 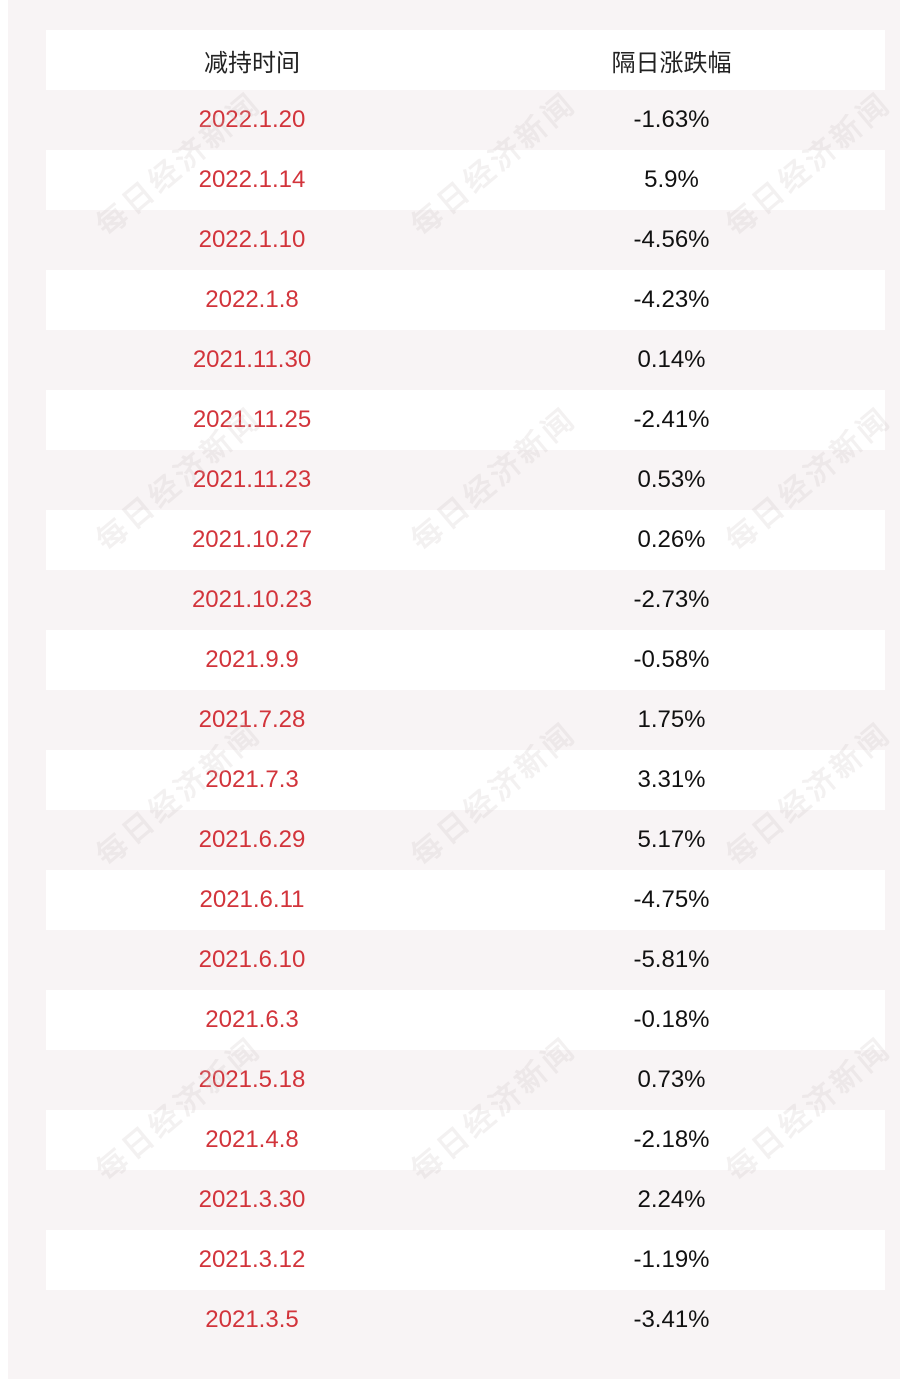 What do you see at coordinates (252, 1139) in the screenshot?
I see `cell-date: 2021.4.8` at bounding box center [252, 1139].